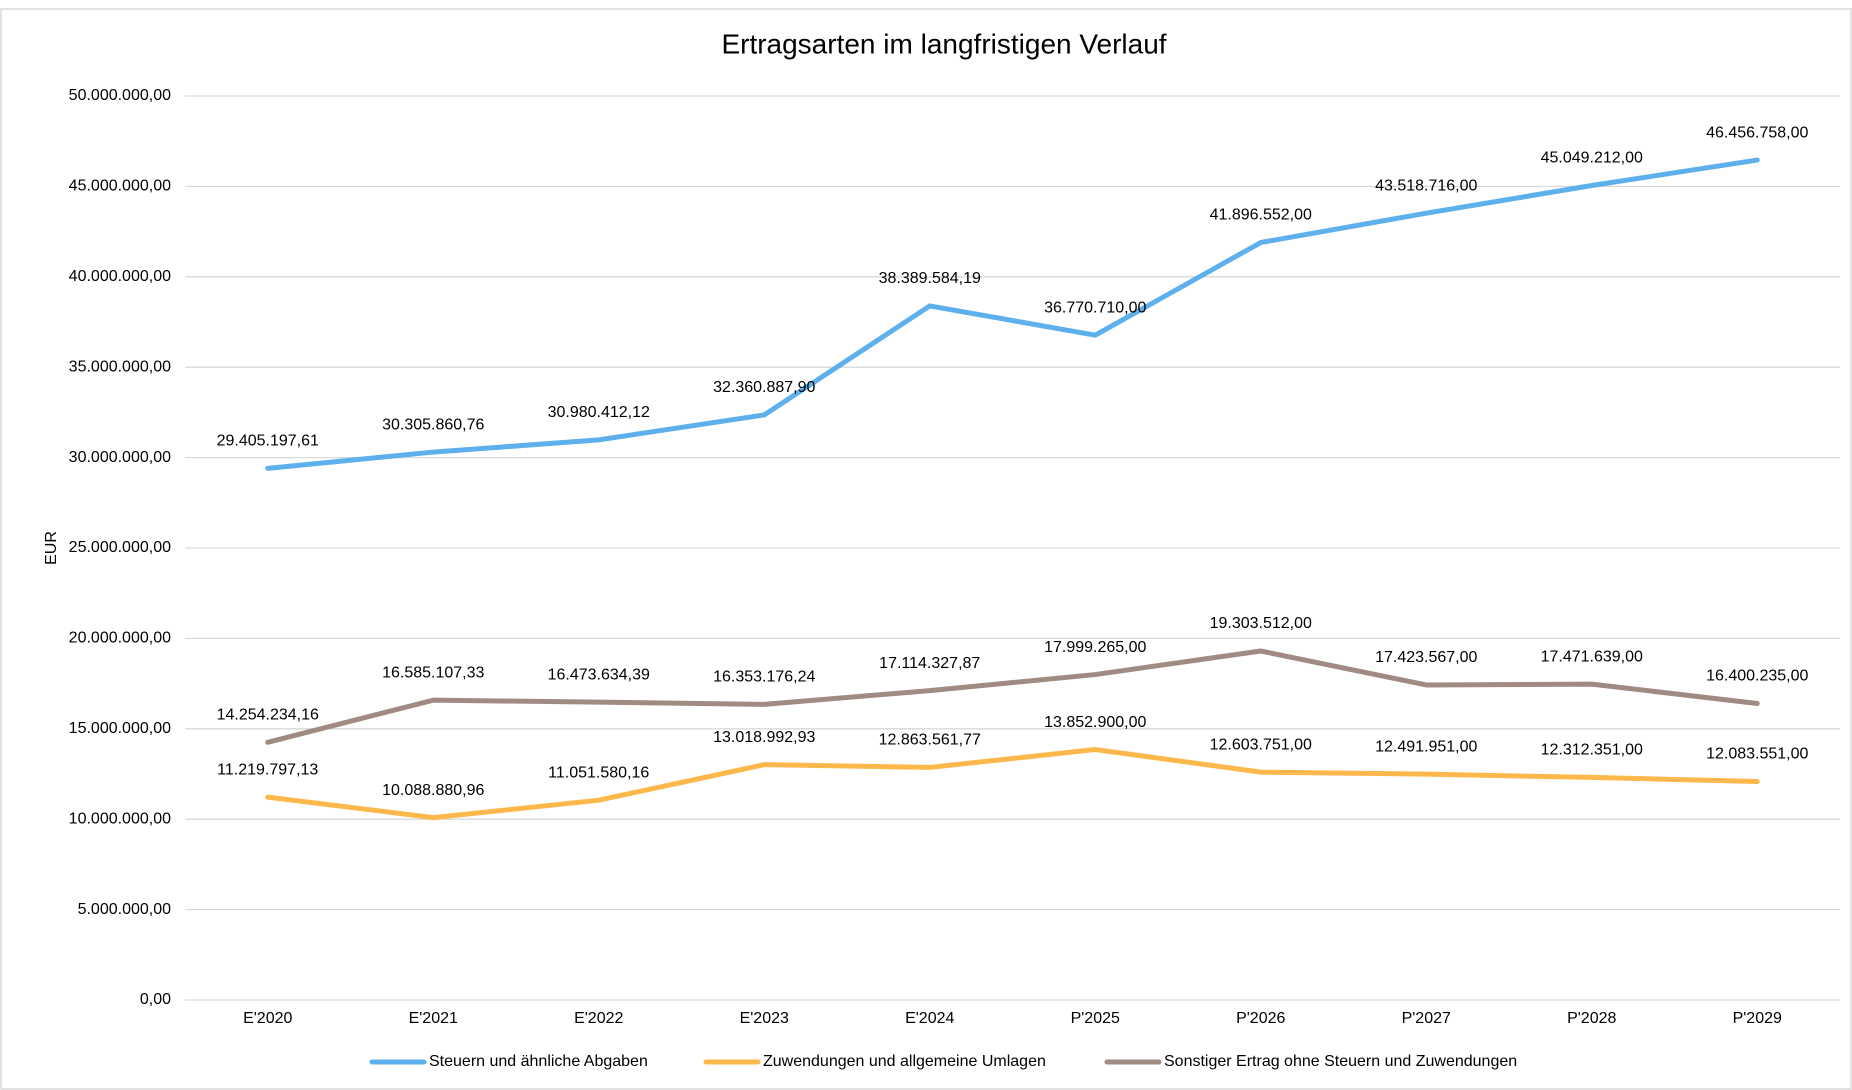 The image size is (1852, 1090). Describe the element at coordinates (598, 772) in the screenshot. I see `data-label: 11.051.580,16` at that location.